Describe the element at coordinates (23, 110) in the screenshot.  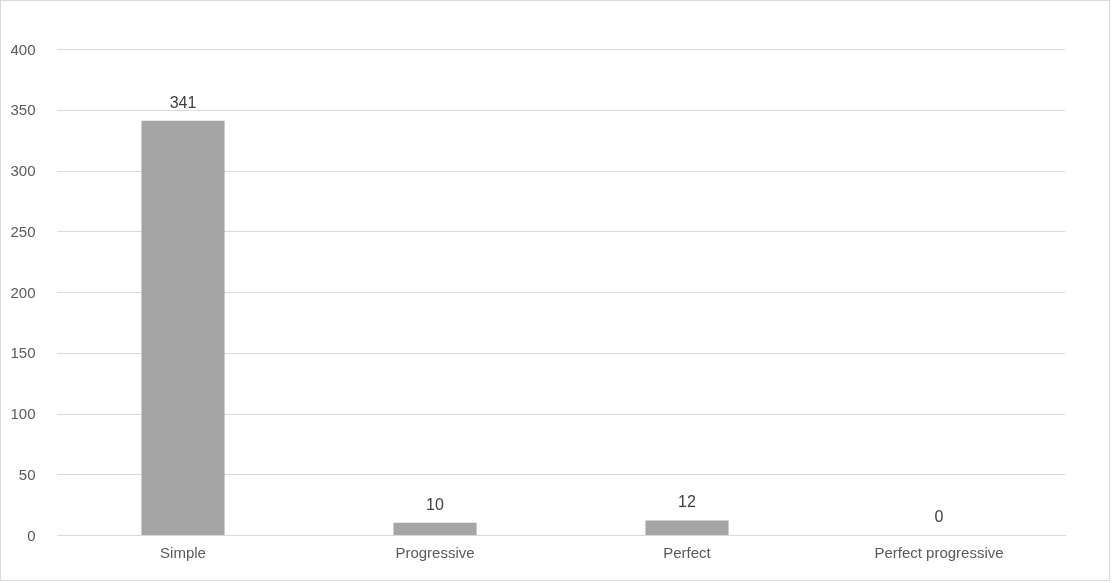
I see `y-tick-label: 350` at that location.